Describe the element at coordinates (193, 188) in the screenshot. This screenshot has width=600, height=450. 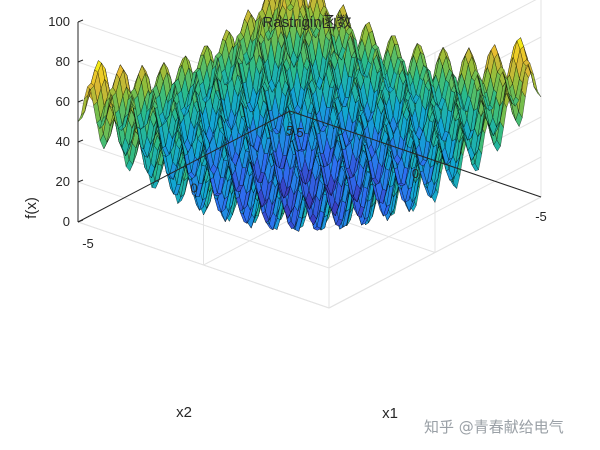
I see `x-tick-label: 0` at that location.